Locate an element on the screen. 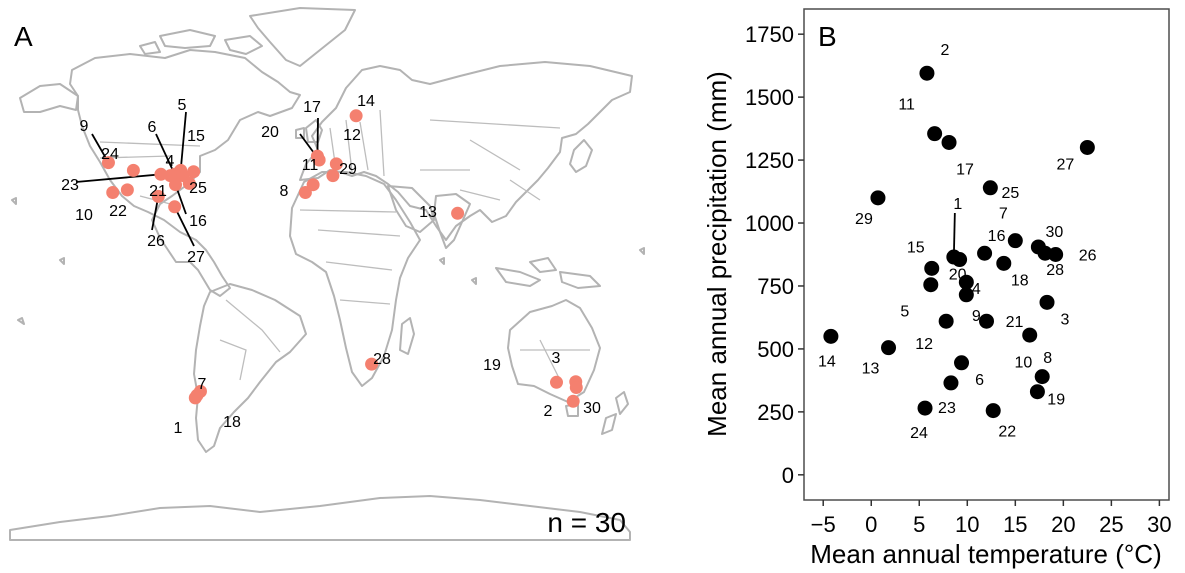 This screenshot has width=1185, height=573. site-label-21: 21 is located at coordinates (158, 191).